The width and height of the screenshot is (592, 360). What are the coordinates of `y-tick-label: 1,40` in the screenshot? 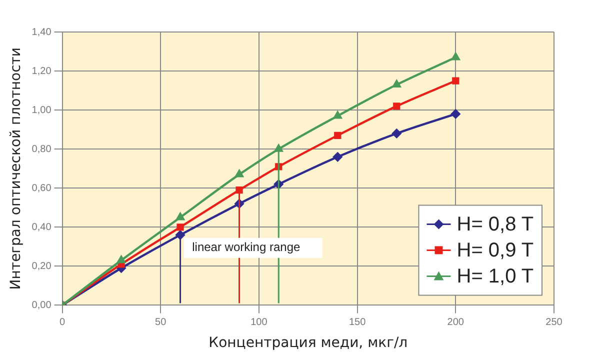 It's located at (42, 32).